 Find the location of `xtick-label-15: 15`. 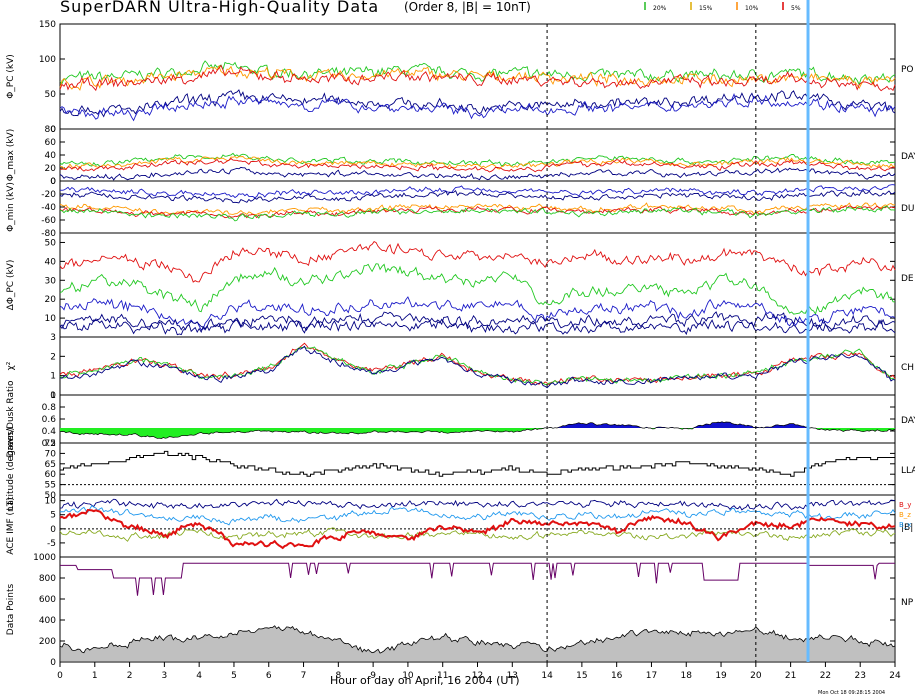

xtick-label-15: 15 is located at coordinates (581, 676).